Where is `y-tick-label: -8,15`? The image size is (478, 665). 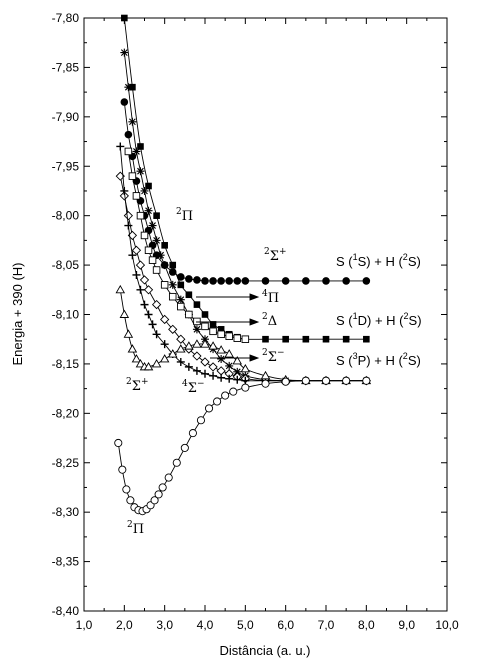
y-tick-label: -8,15 is located at coordinates (66, 364).